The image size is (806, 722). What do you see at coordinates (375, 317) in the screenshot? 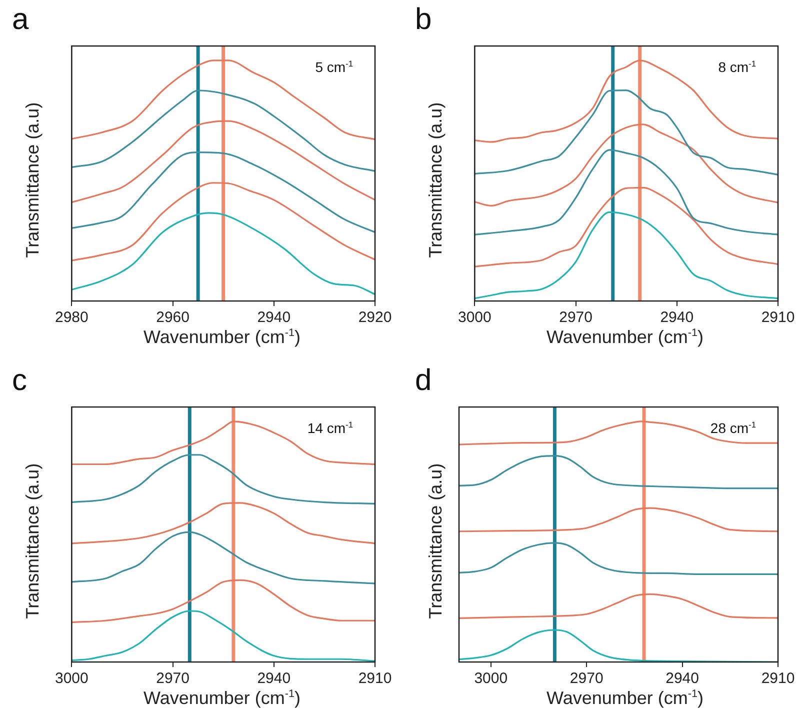
I see `x-tick-label: 2920` at bounding box center [375, 317].